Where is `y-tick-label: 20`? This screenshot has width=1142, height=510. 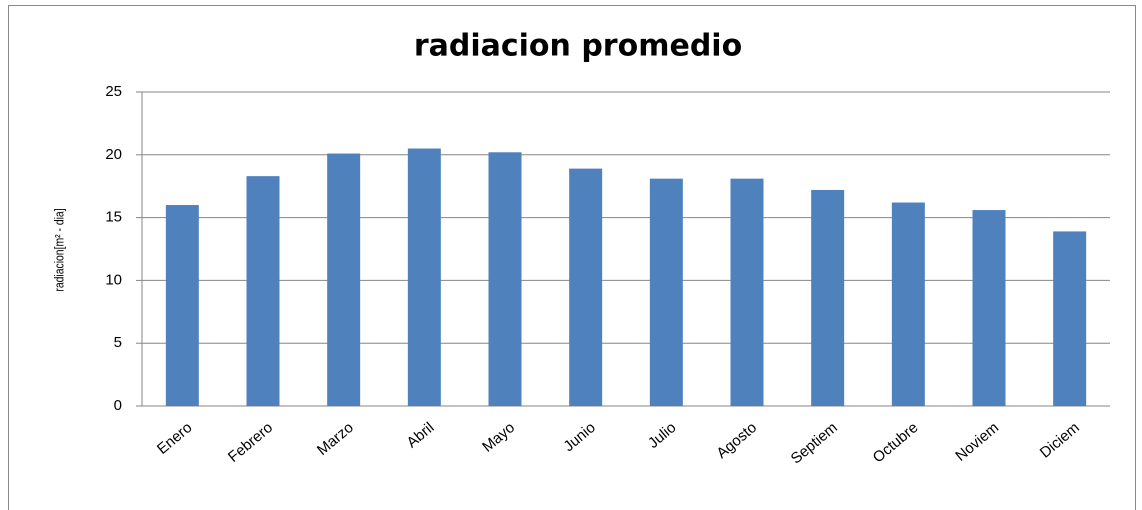 y-tick-label: 20 is located at coordinates (113, 154).